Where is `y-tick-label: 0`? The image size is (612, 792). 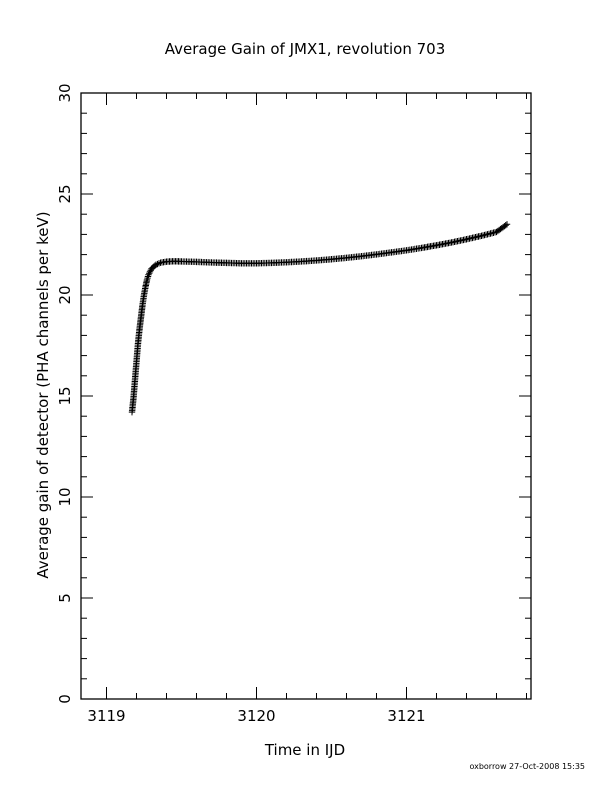
y-tick-label: 0 is located at coordinates (65, 699).